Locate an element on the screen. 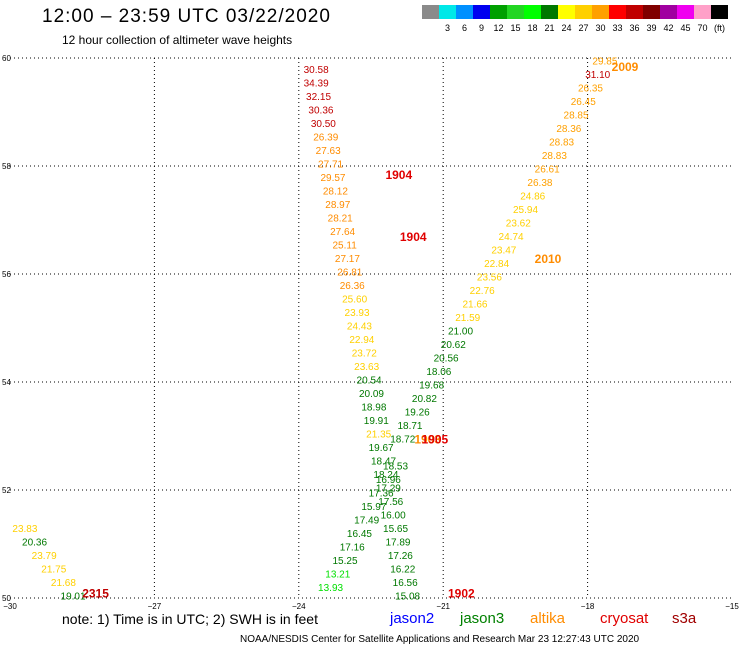 Image resolution: width=740 pixels, height=650 pixels. wave-height-value: 19.68 is located at coordinates (431, 386).